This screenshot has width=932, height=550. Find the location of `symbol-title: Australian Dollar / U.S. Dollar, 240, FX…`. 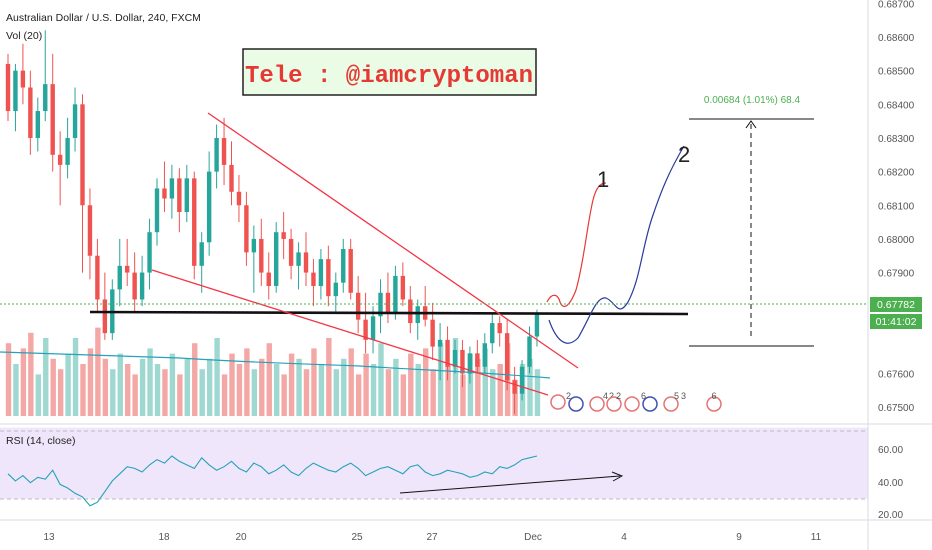

symbol-title: Australian Dollar / U.S. Dollar, 240, FX… is located at coordinates (103, 18).